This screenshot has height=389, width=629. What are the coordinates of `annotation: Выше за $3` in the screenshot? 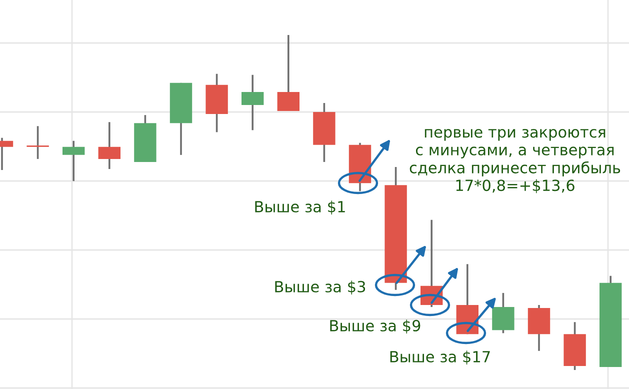 It's located at (320, 287).